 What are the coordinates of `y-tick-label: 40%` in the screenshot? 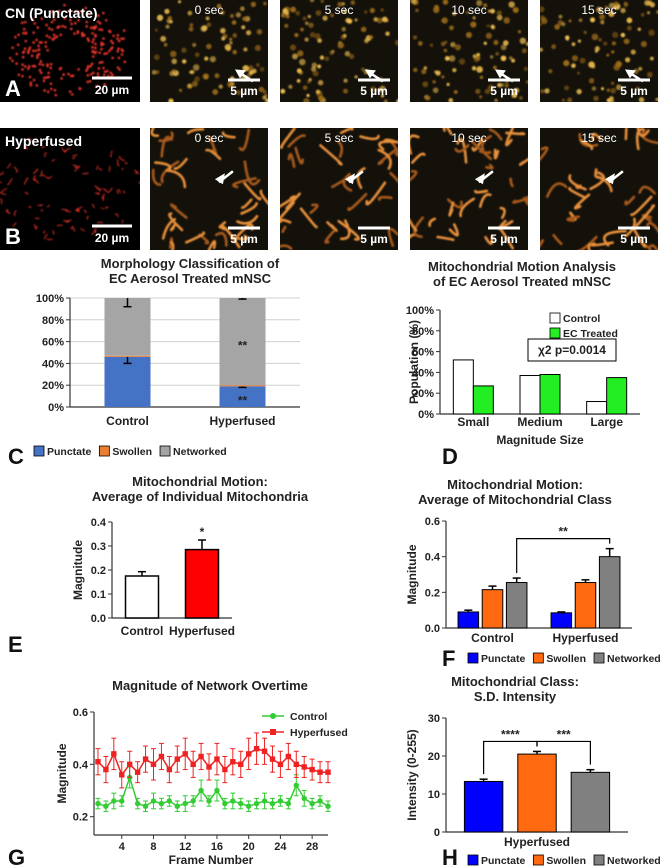 It's located at (423, 373).